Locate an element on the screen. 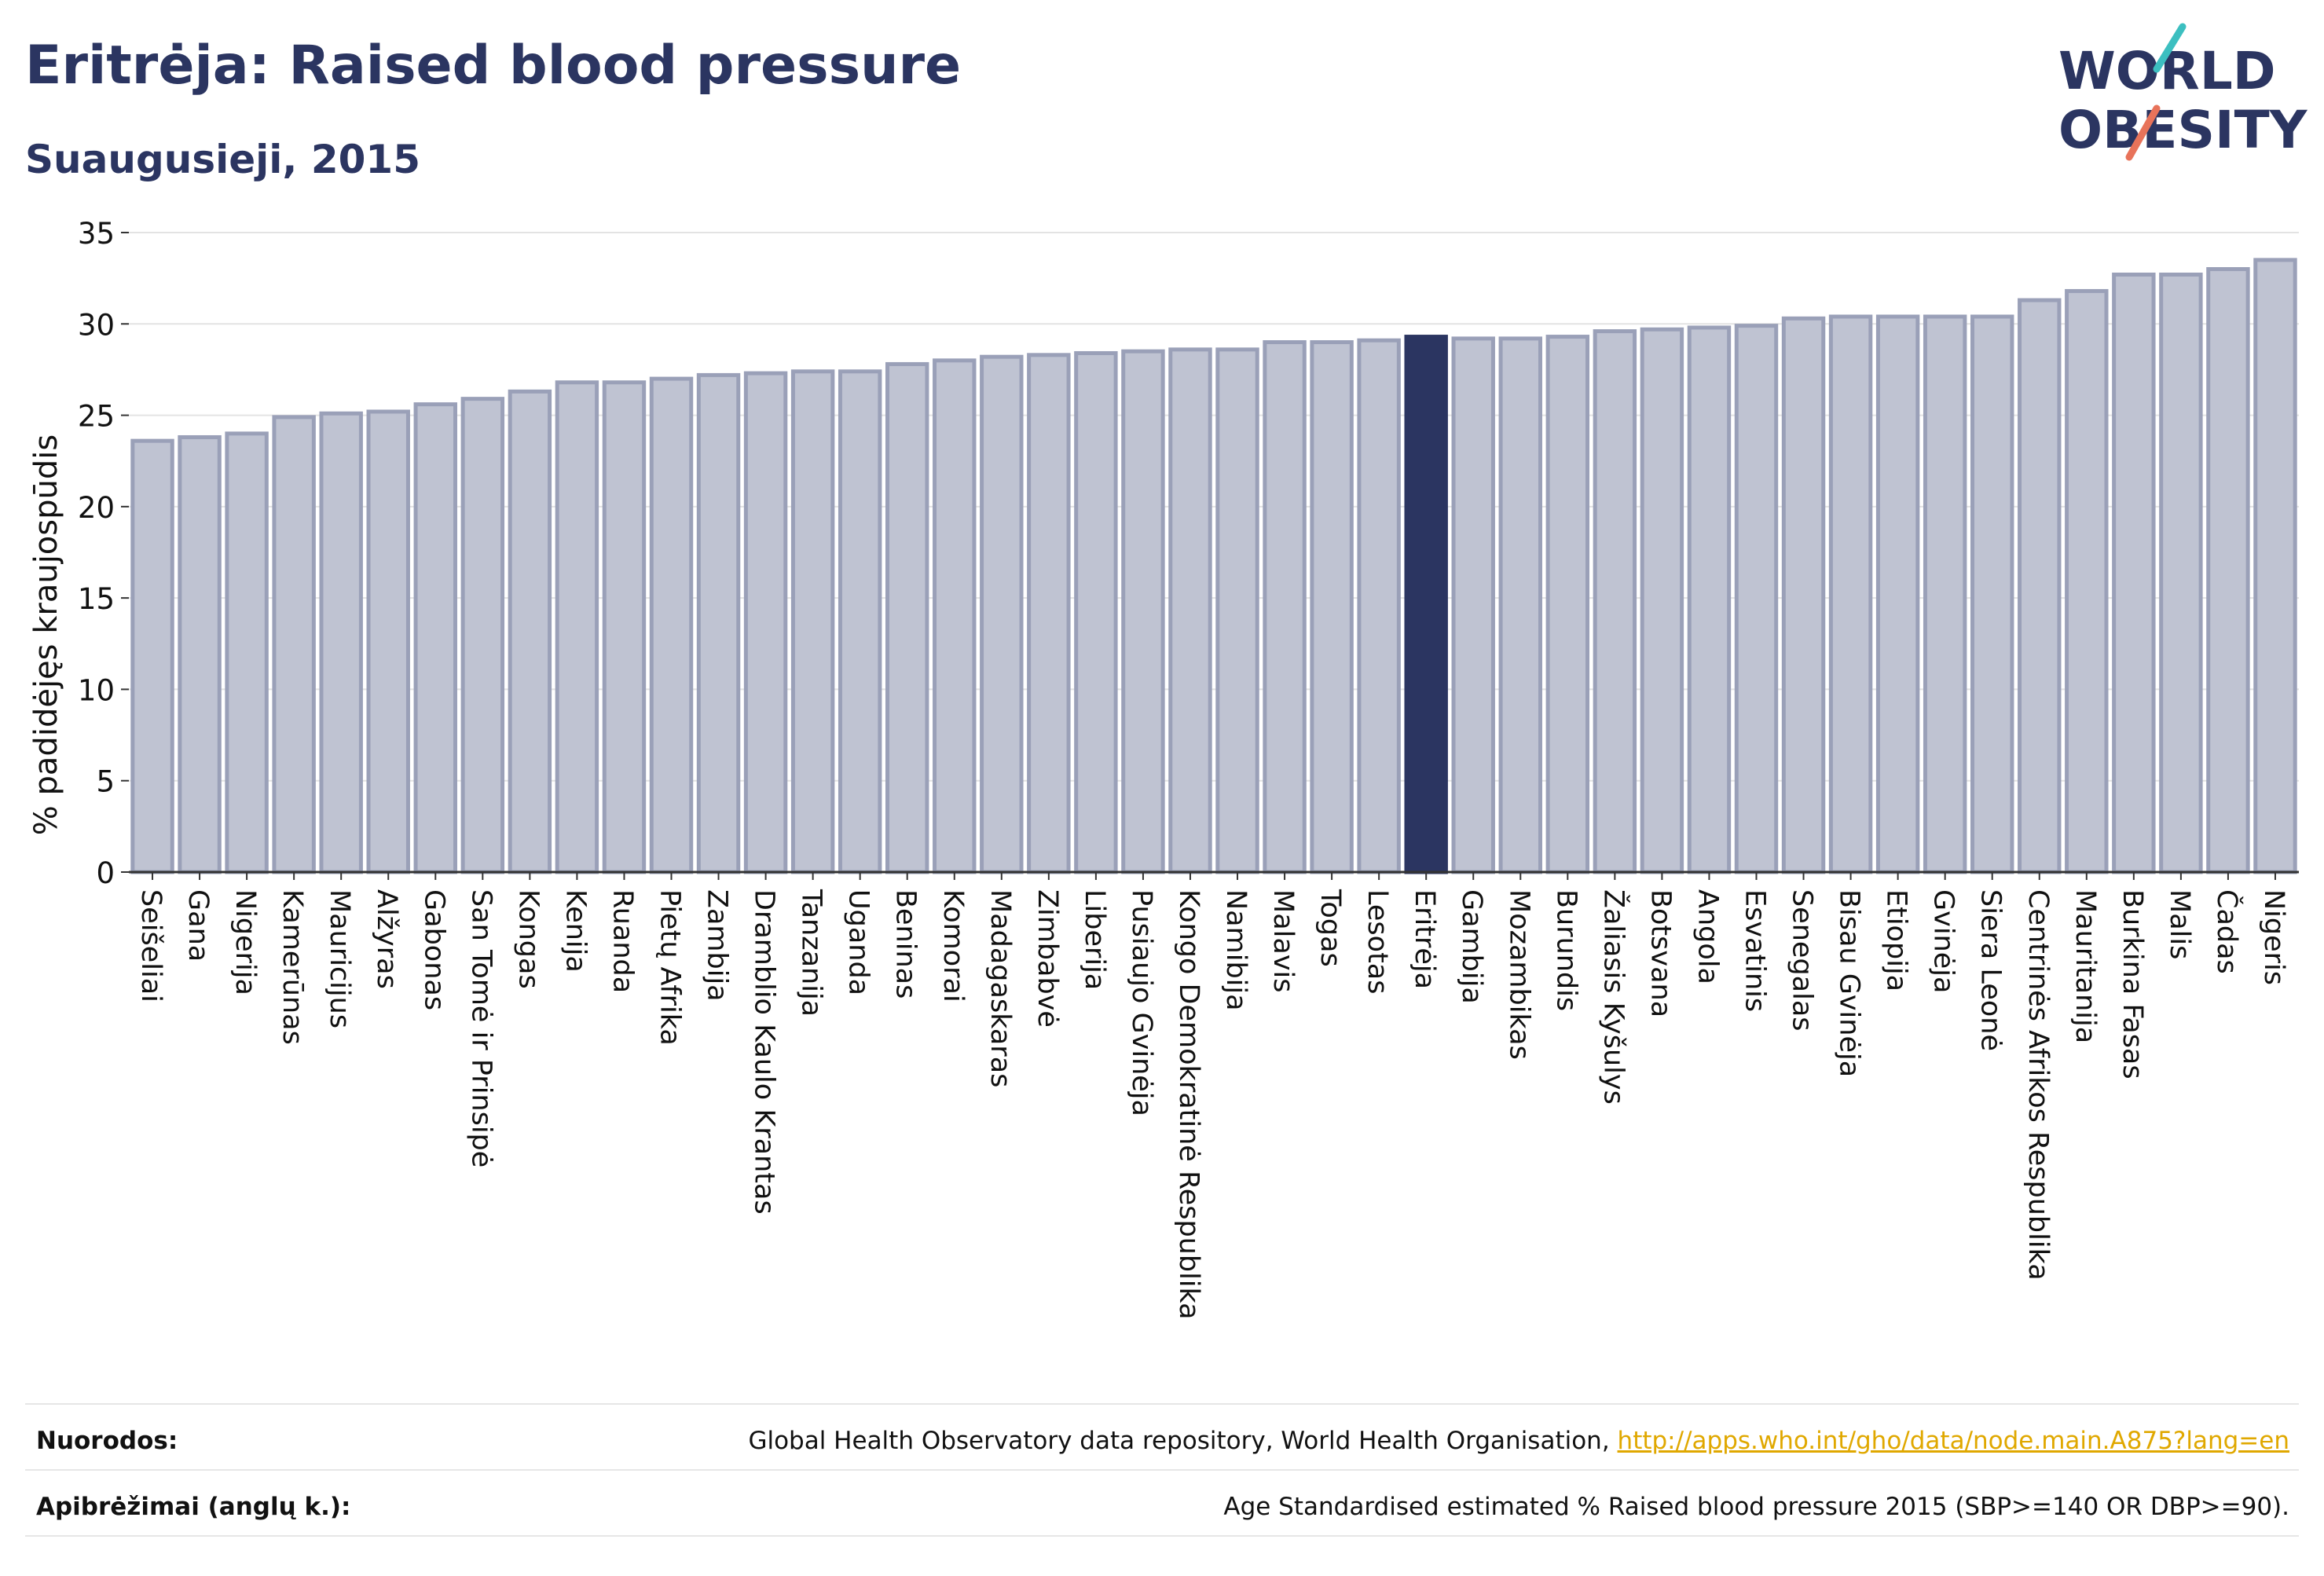  x-tick-label: Esvatinis is located at coordinates (1755, 950).